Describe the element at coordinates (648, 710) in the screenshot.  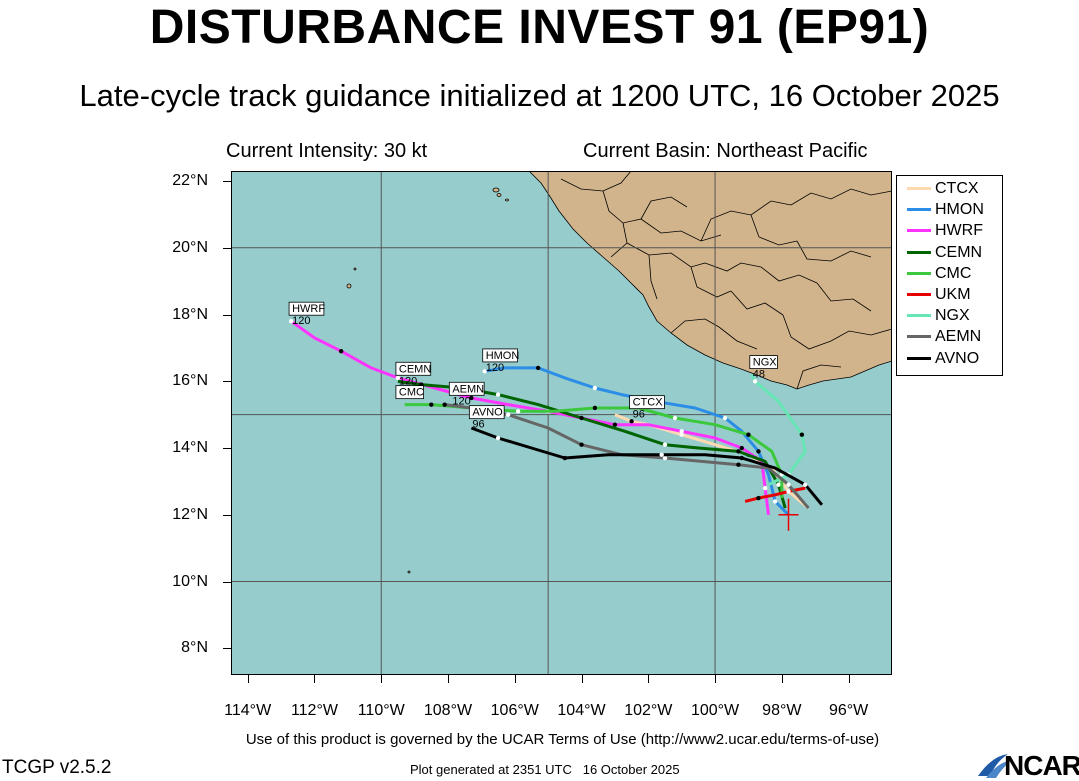
I see `lon-tick-label: 102°W` at that location.